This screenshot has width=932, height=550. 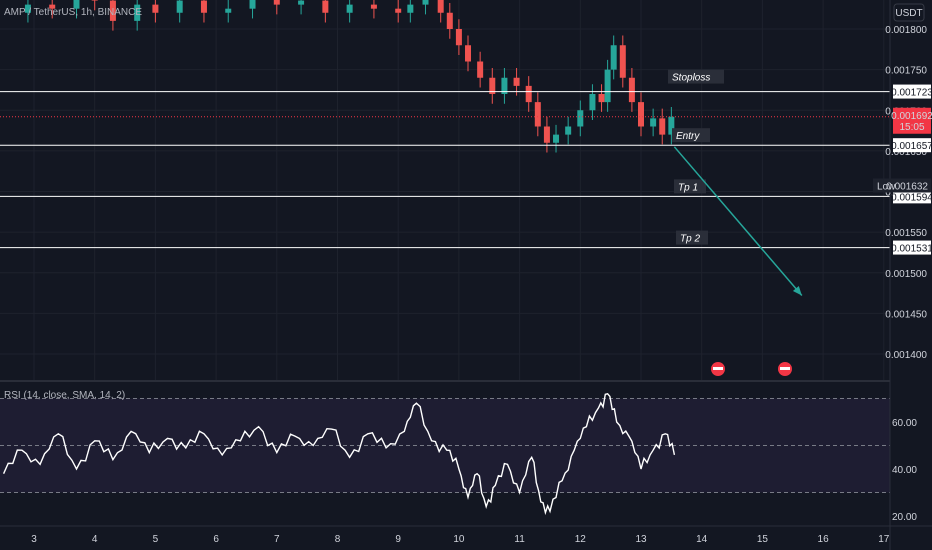 I want to click on level-price-badge-label: 0.001594, so click(x=911, y=197).